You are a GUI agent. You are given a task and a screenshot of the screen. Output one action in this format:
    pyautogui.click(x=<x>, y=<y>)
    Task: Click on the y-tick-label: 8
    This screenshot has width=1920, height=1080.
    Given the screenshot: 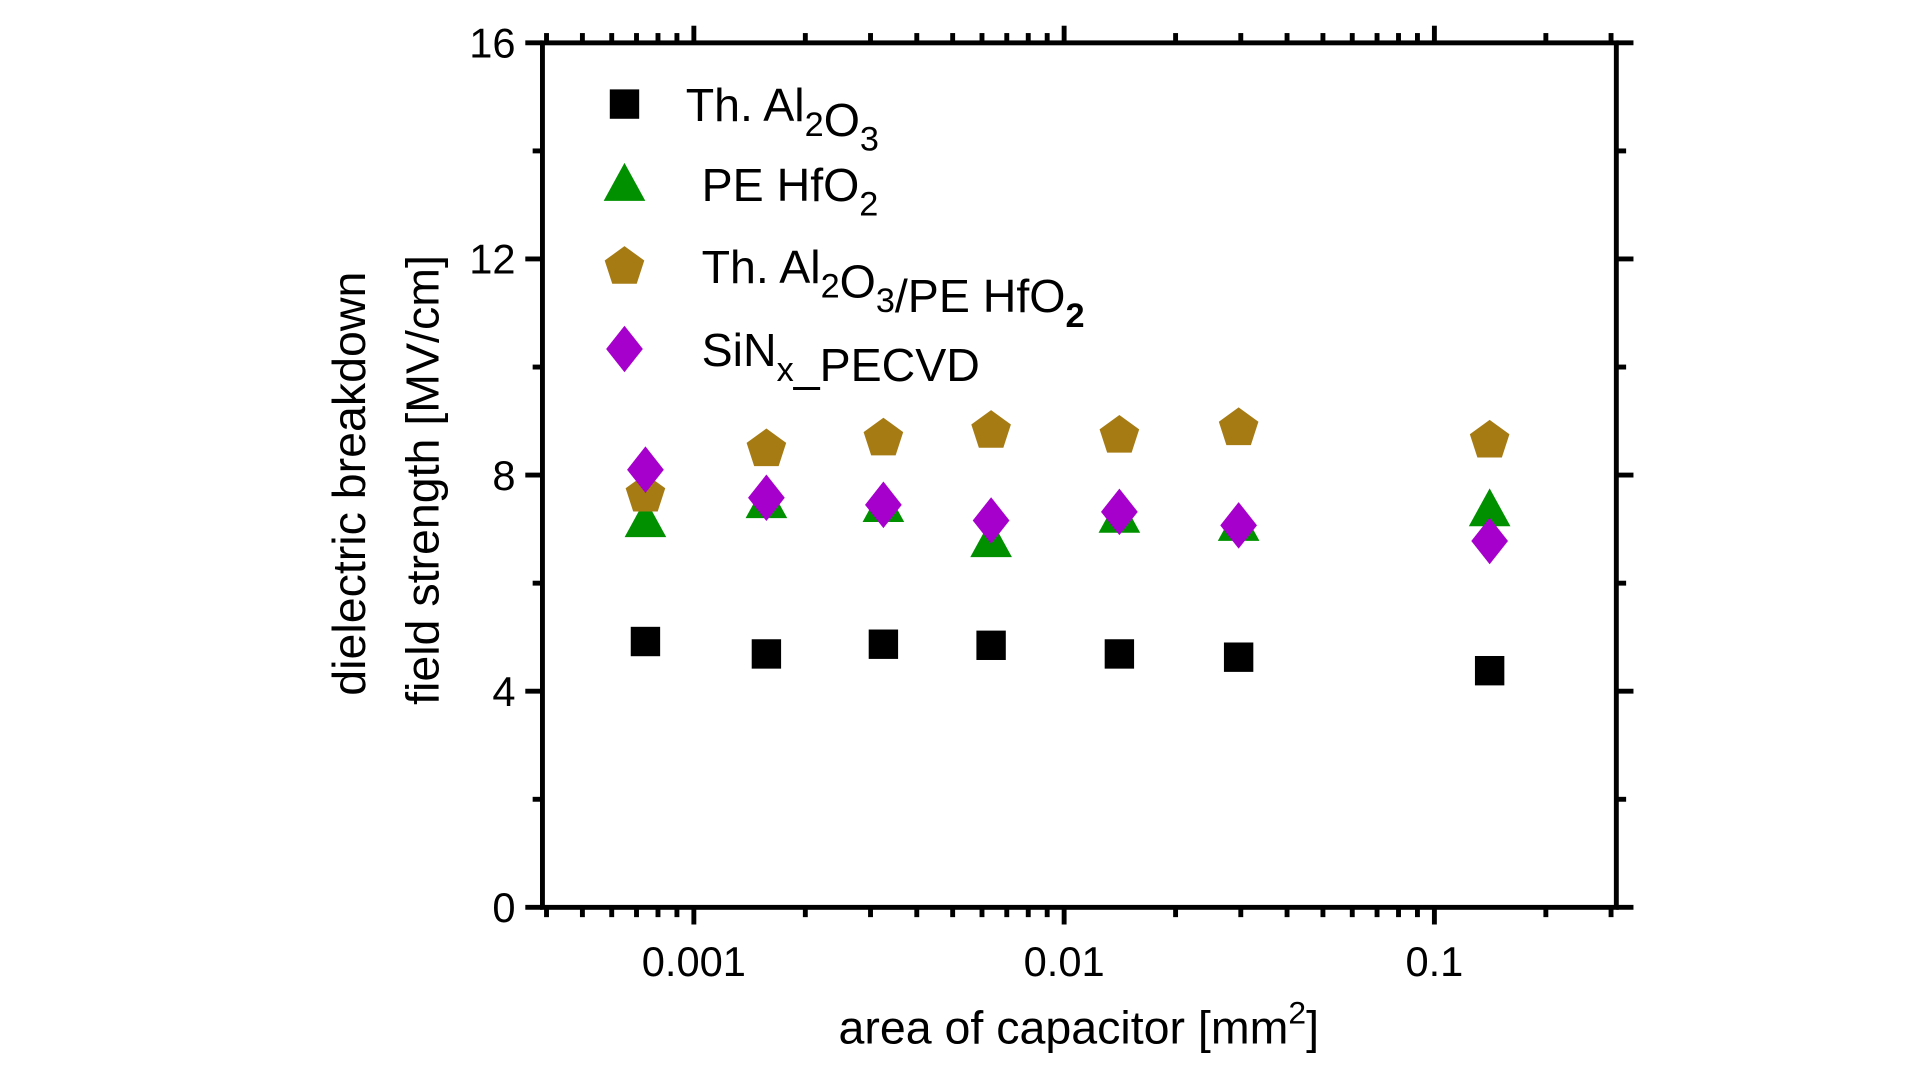 What is the action you would take?
    pyautogui.click(x=503, y=475)
    